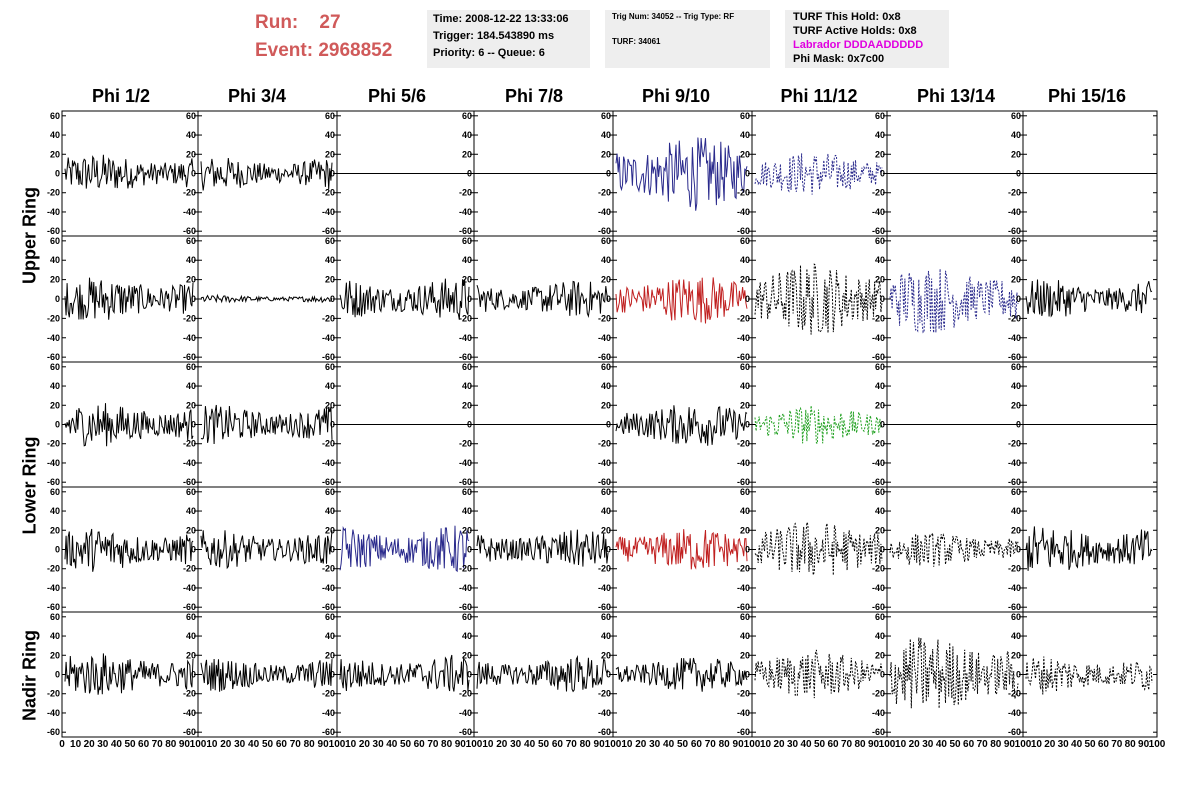 Image resolution: width=1196 pixels, height=796 pixels. What do you see at coordinates (855, 31) in the screenshot?
I see `turf-active-holds-text: TURF Active Holds: 0x8` at bounding box center [855, 31].